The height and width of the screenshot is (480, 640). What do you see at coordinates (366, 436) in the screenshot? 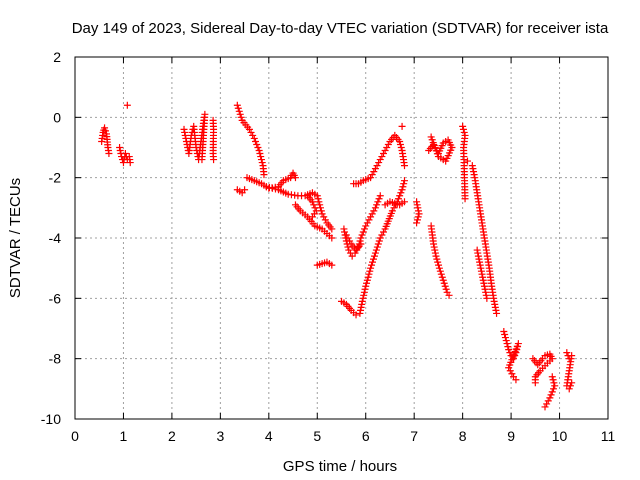
I see `x-tick-label: 6` at bounding box center [366, 436].